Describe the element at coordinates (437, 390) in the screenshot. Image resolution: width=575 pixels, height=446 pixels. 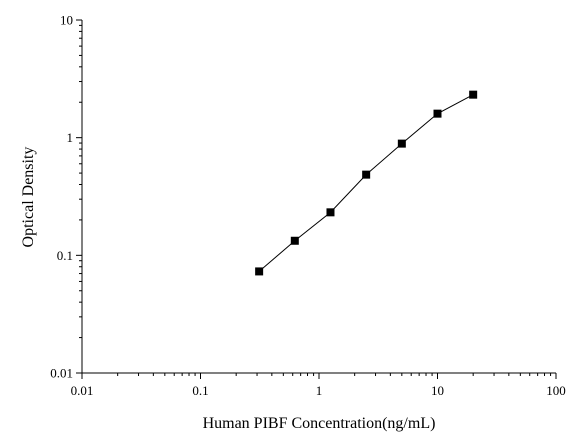
I see `x-tick-label: 10` at that location.